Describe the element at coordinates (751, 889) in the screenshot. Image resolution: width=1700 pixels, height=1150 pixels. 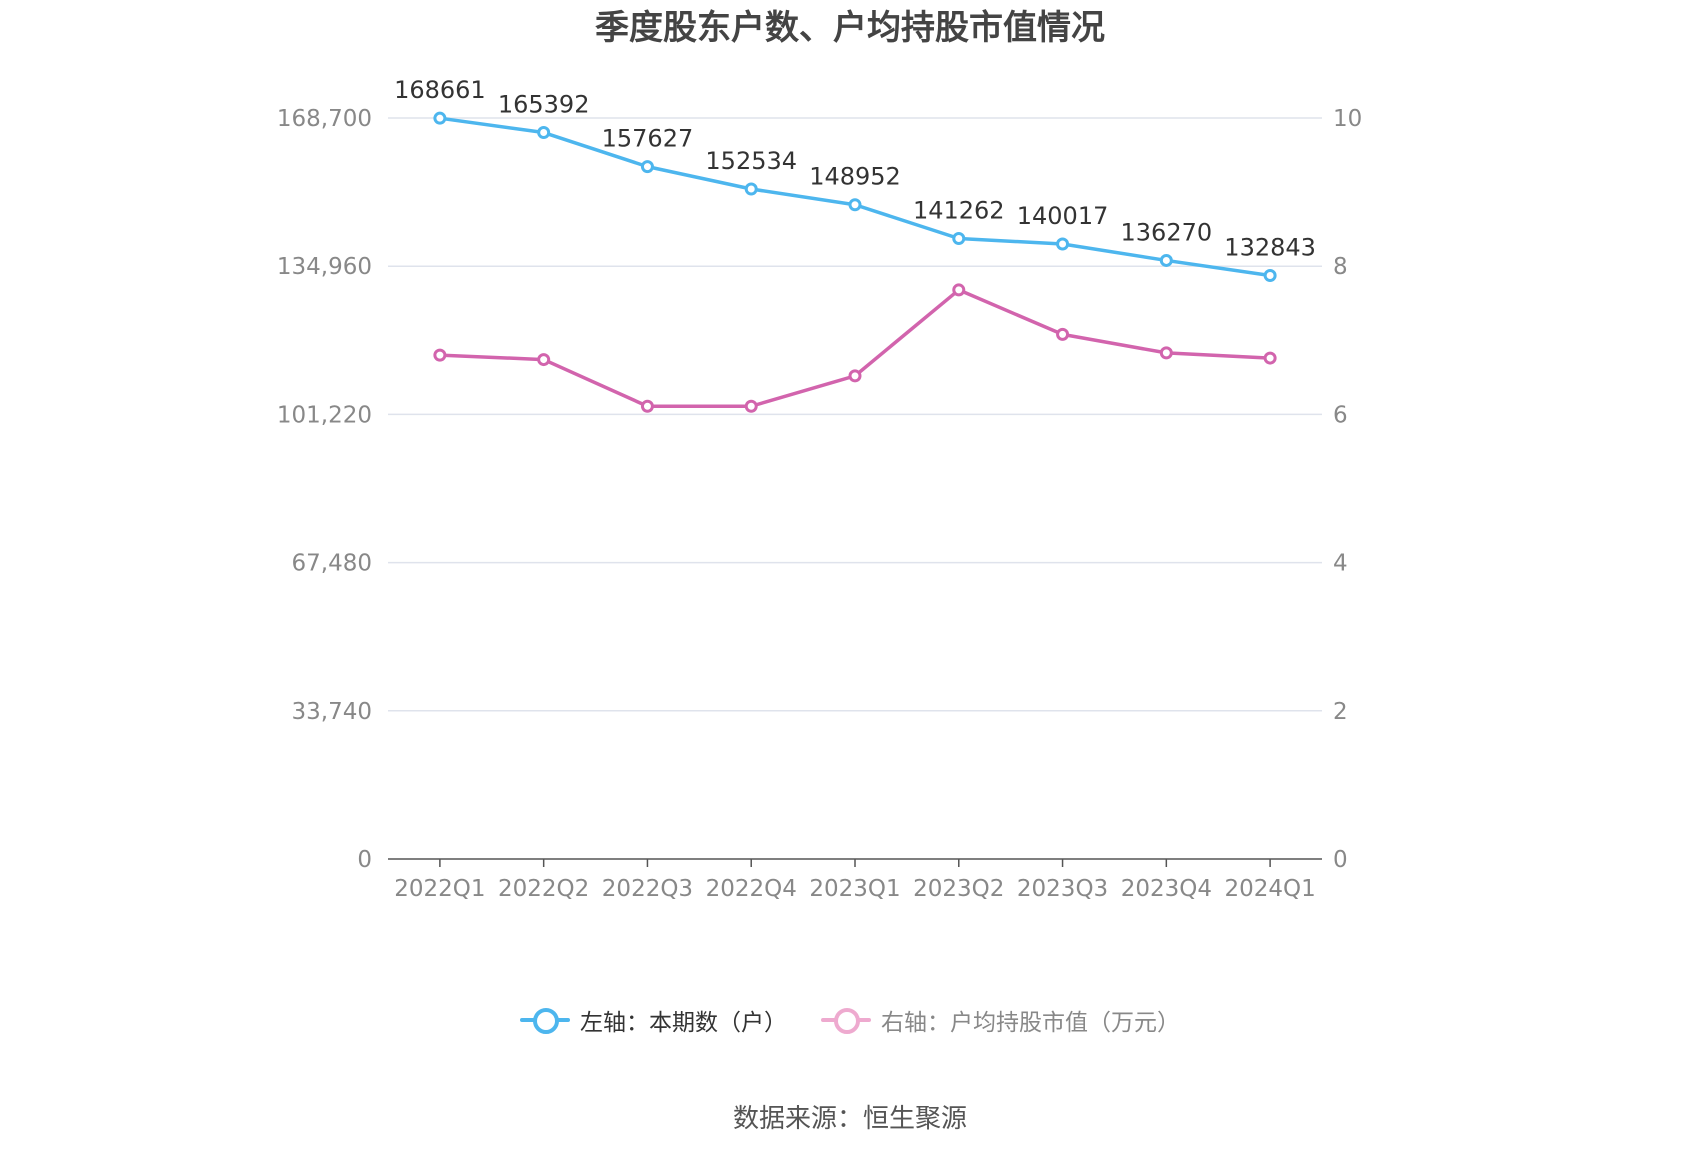
I see `x-axis-tick-label: 2022Q4` at that location.